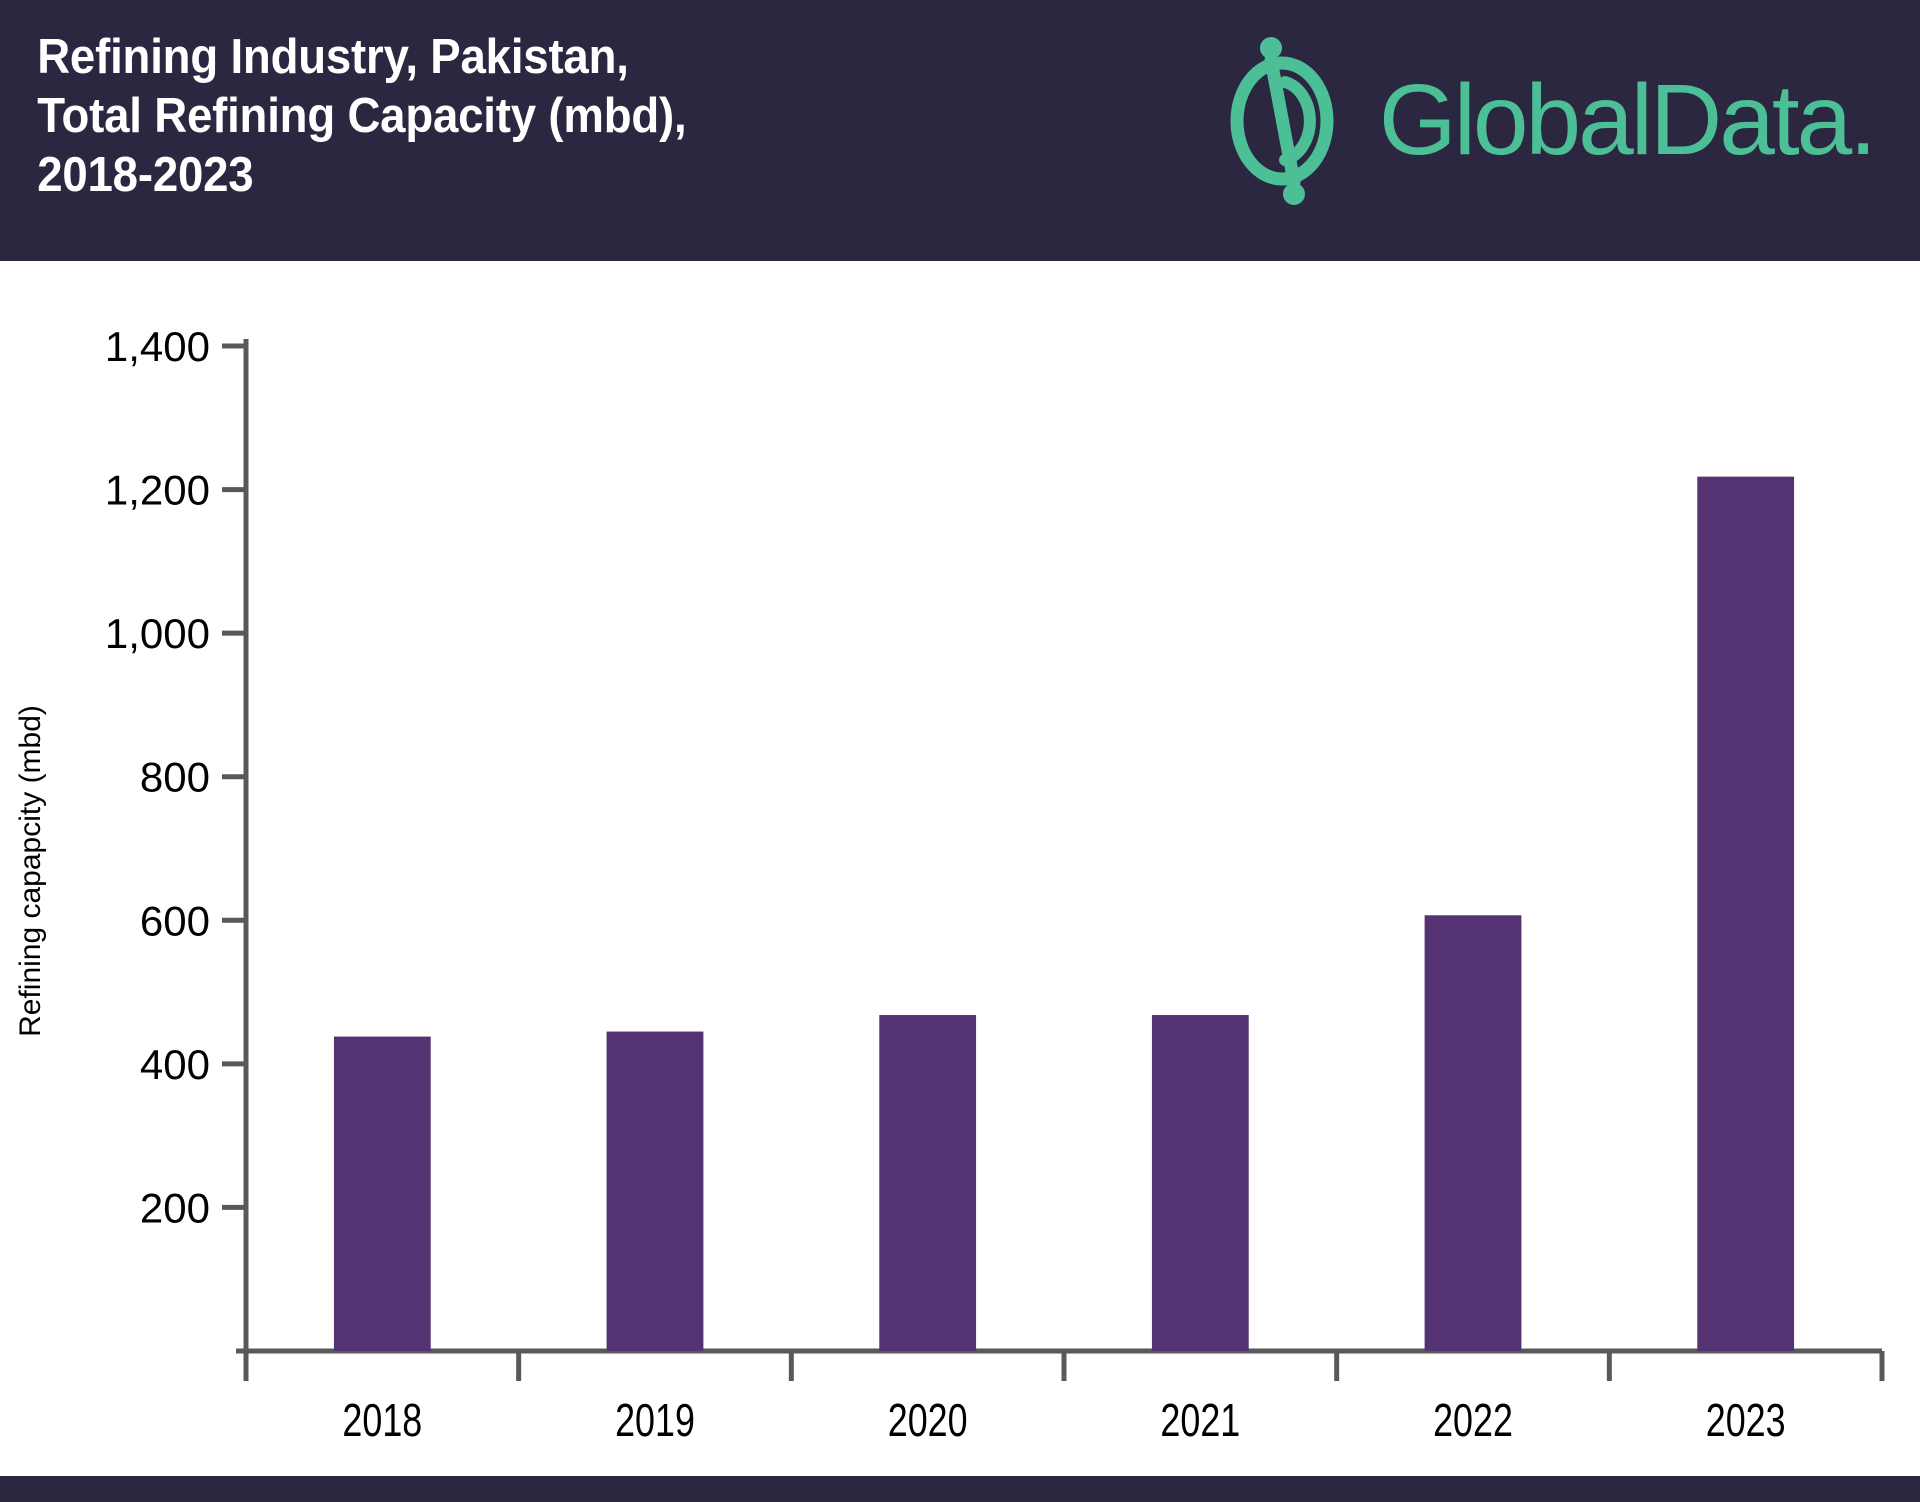  What do you see at coordinates (1746, 1420) in the screenshot?
I see `x-tick-label: 2023` at bounding box center [1746, 1420].